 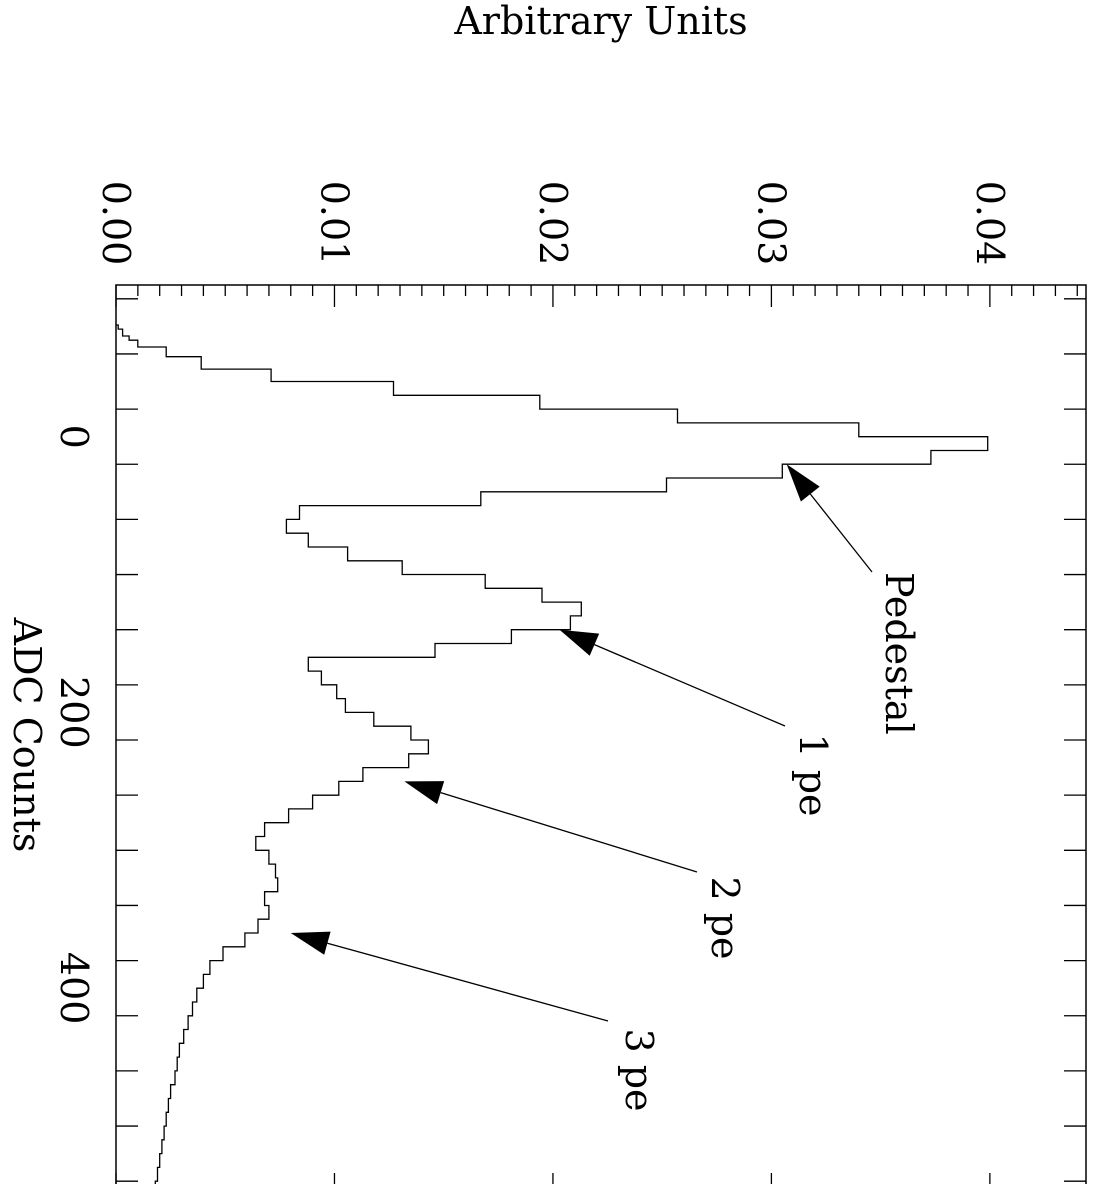 I want to click on y-tick-label: 0.00, so click(x=116, y=223).